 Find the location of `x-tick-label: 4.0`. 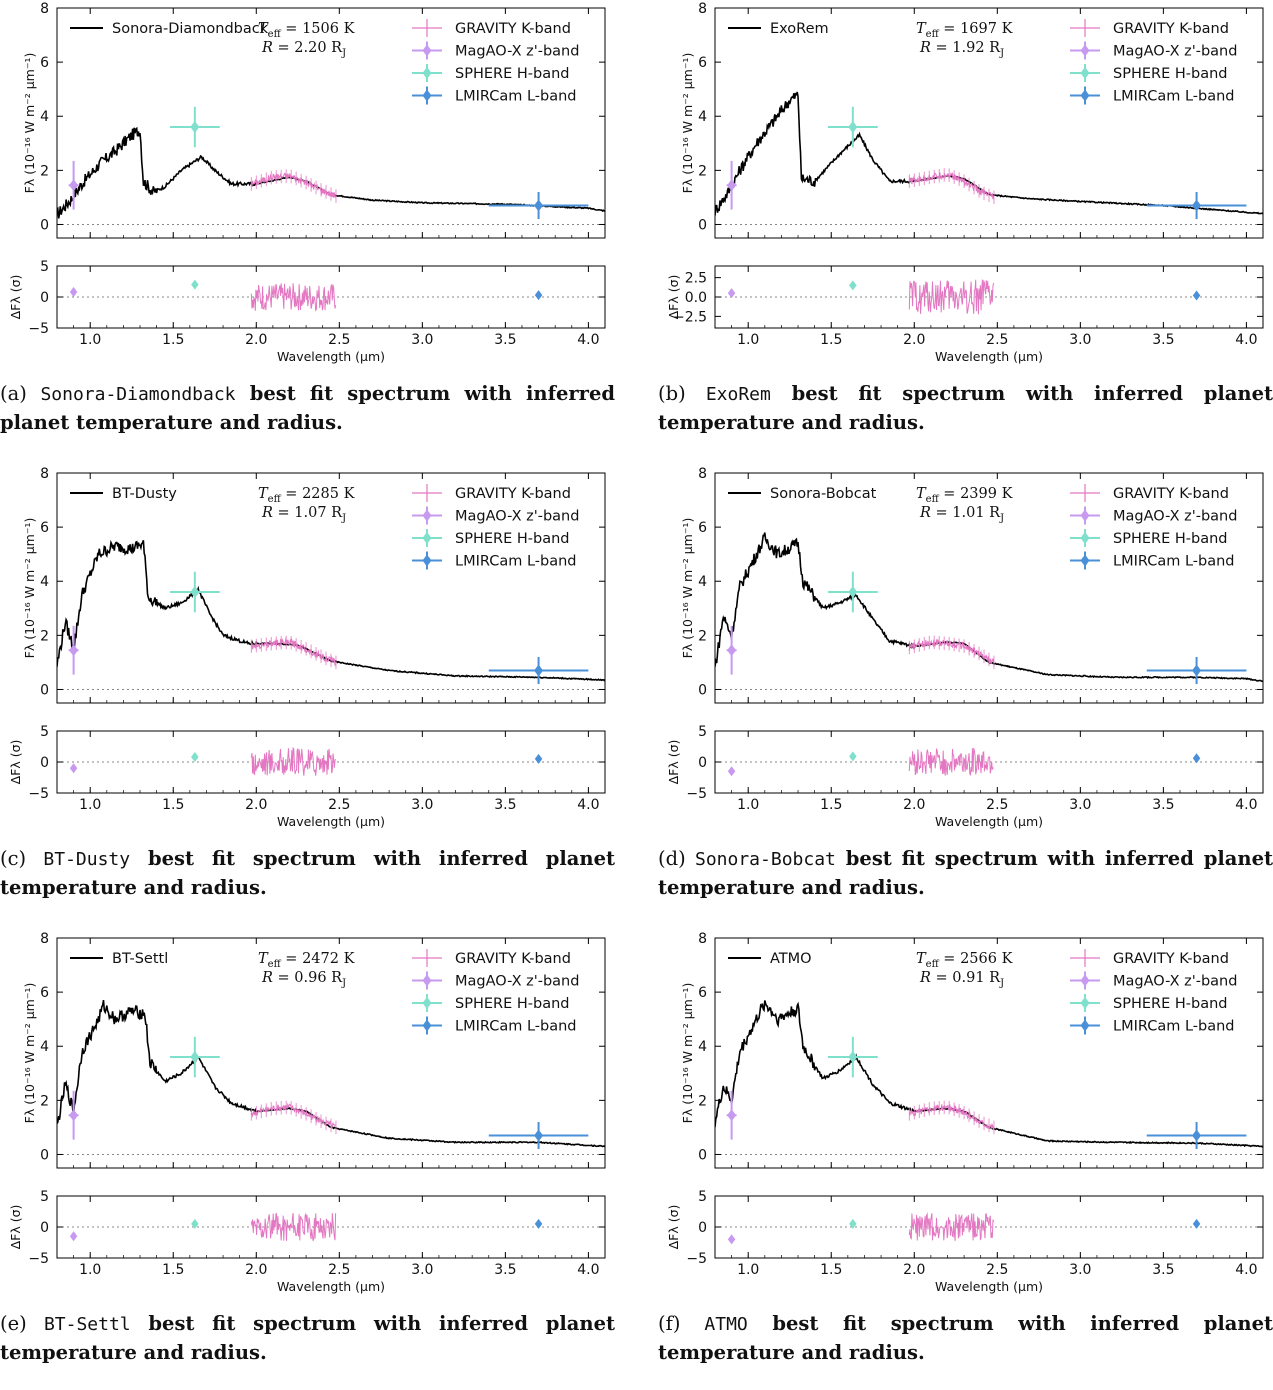

x-tick-label: 4.0 is located at coordinates (588, 805).